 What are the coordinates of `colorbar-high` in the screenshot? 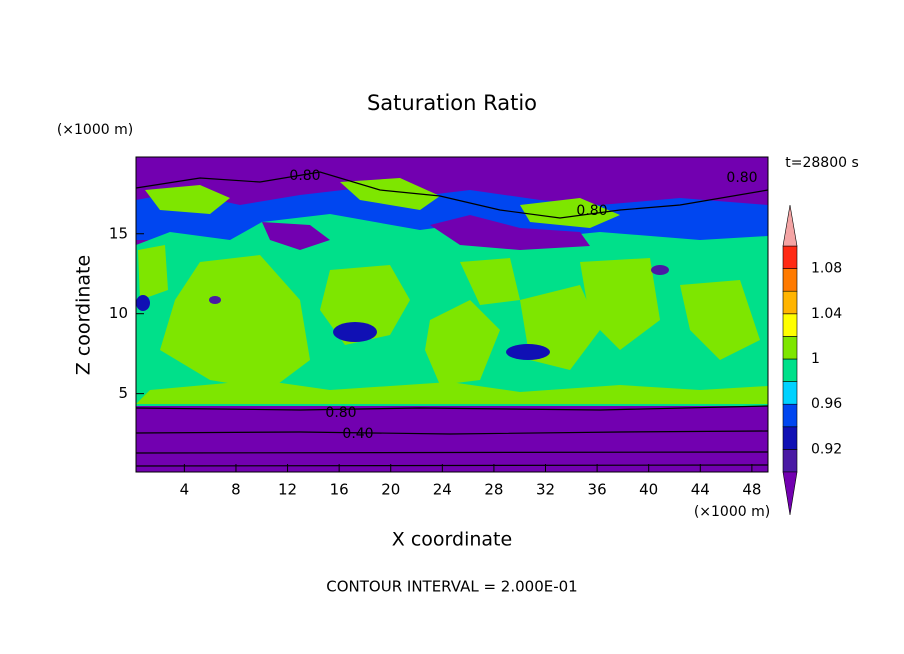 It's located at (790, 225).